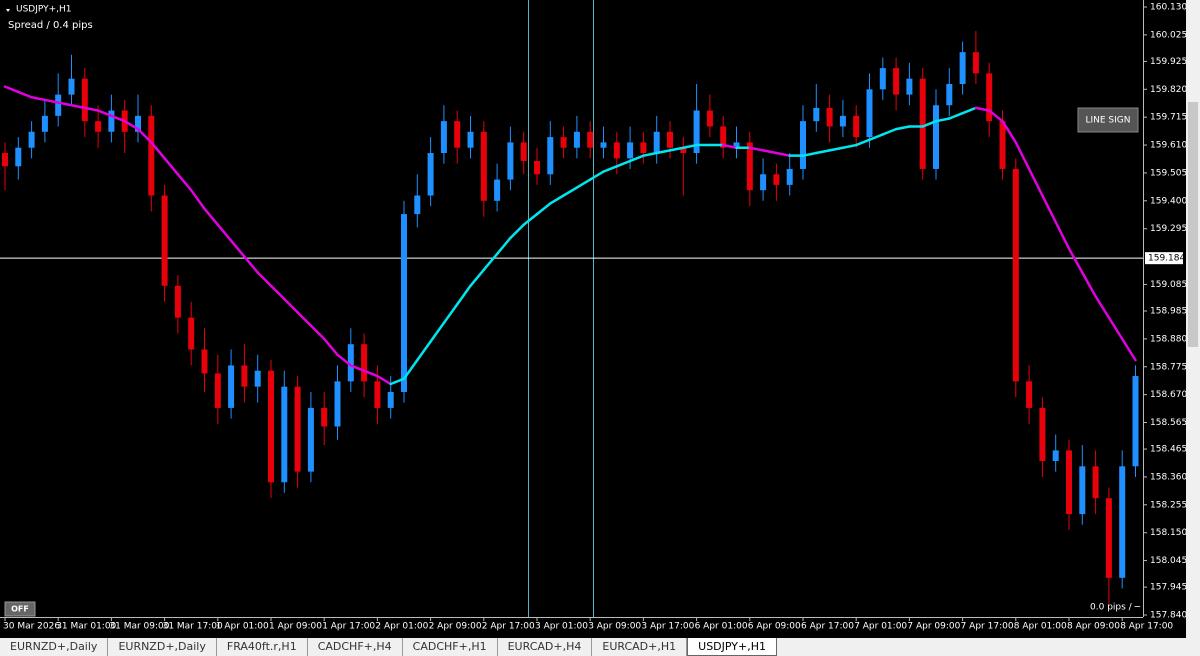 The image size is (1200, 656). I want to click on tab: USDJPY+,H1, so click(732, 647).